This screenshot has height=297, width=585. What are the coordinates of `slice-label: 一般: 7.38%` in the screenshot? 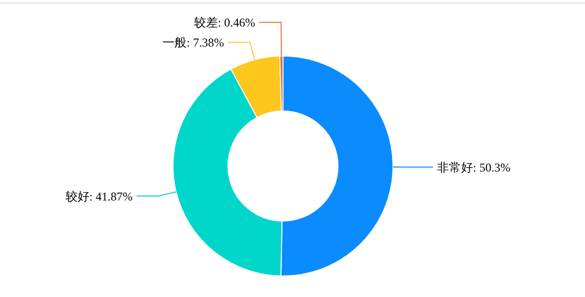 It's located at (193, 43).